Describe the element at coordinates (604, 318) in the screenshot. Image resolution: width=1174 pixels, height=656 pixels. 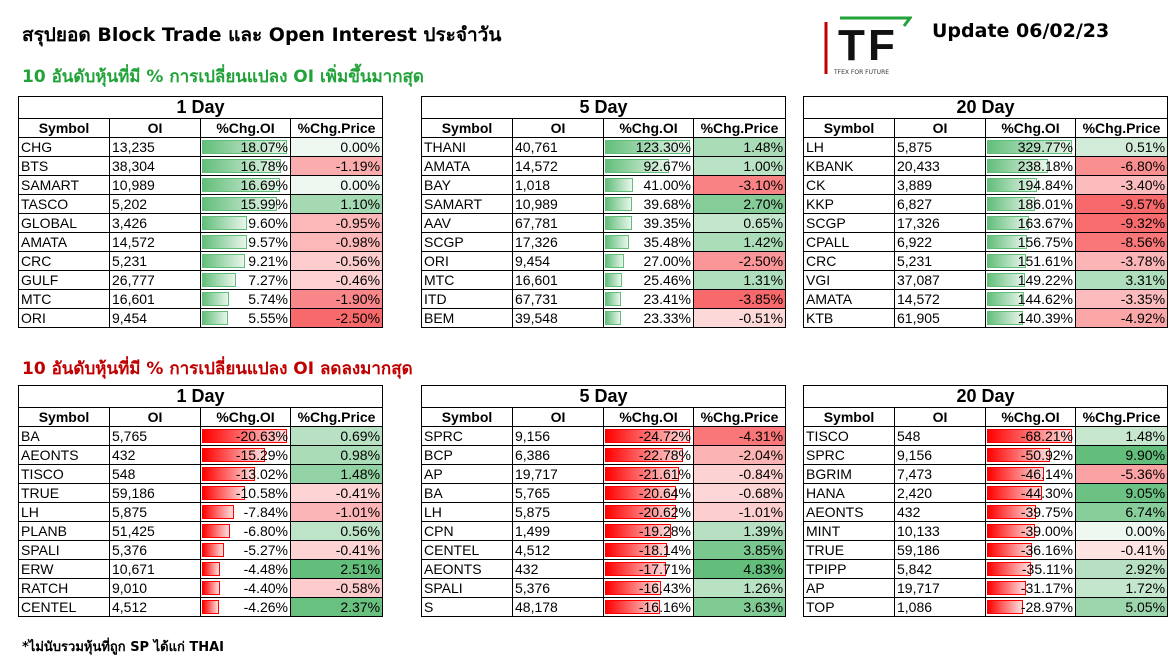
I see `table-row: BEM 39,548 23.33% -0.51%` at that location.